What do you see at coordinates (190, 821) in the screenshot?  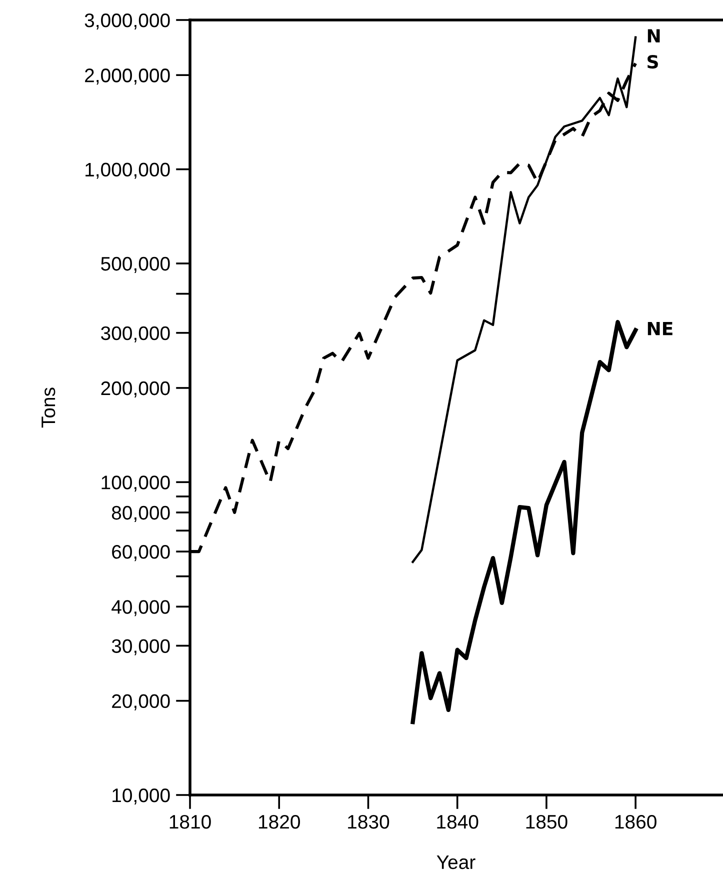 I see `x-tick-label: 1810` at bounding box center [190, 821].